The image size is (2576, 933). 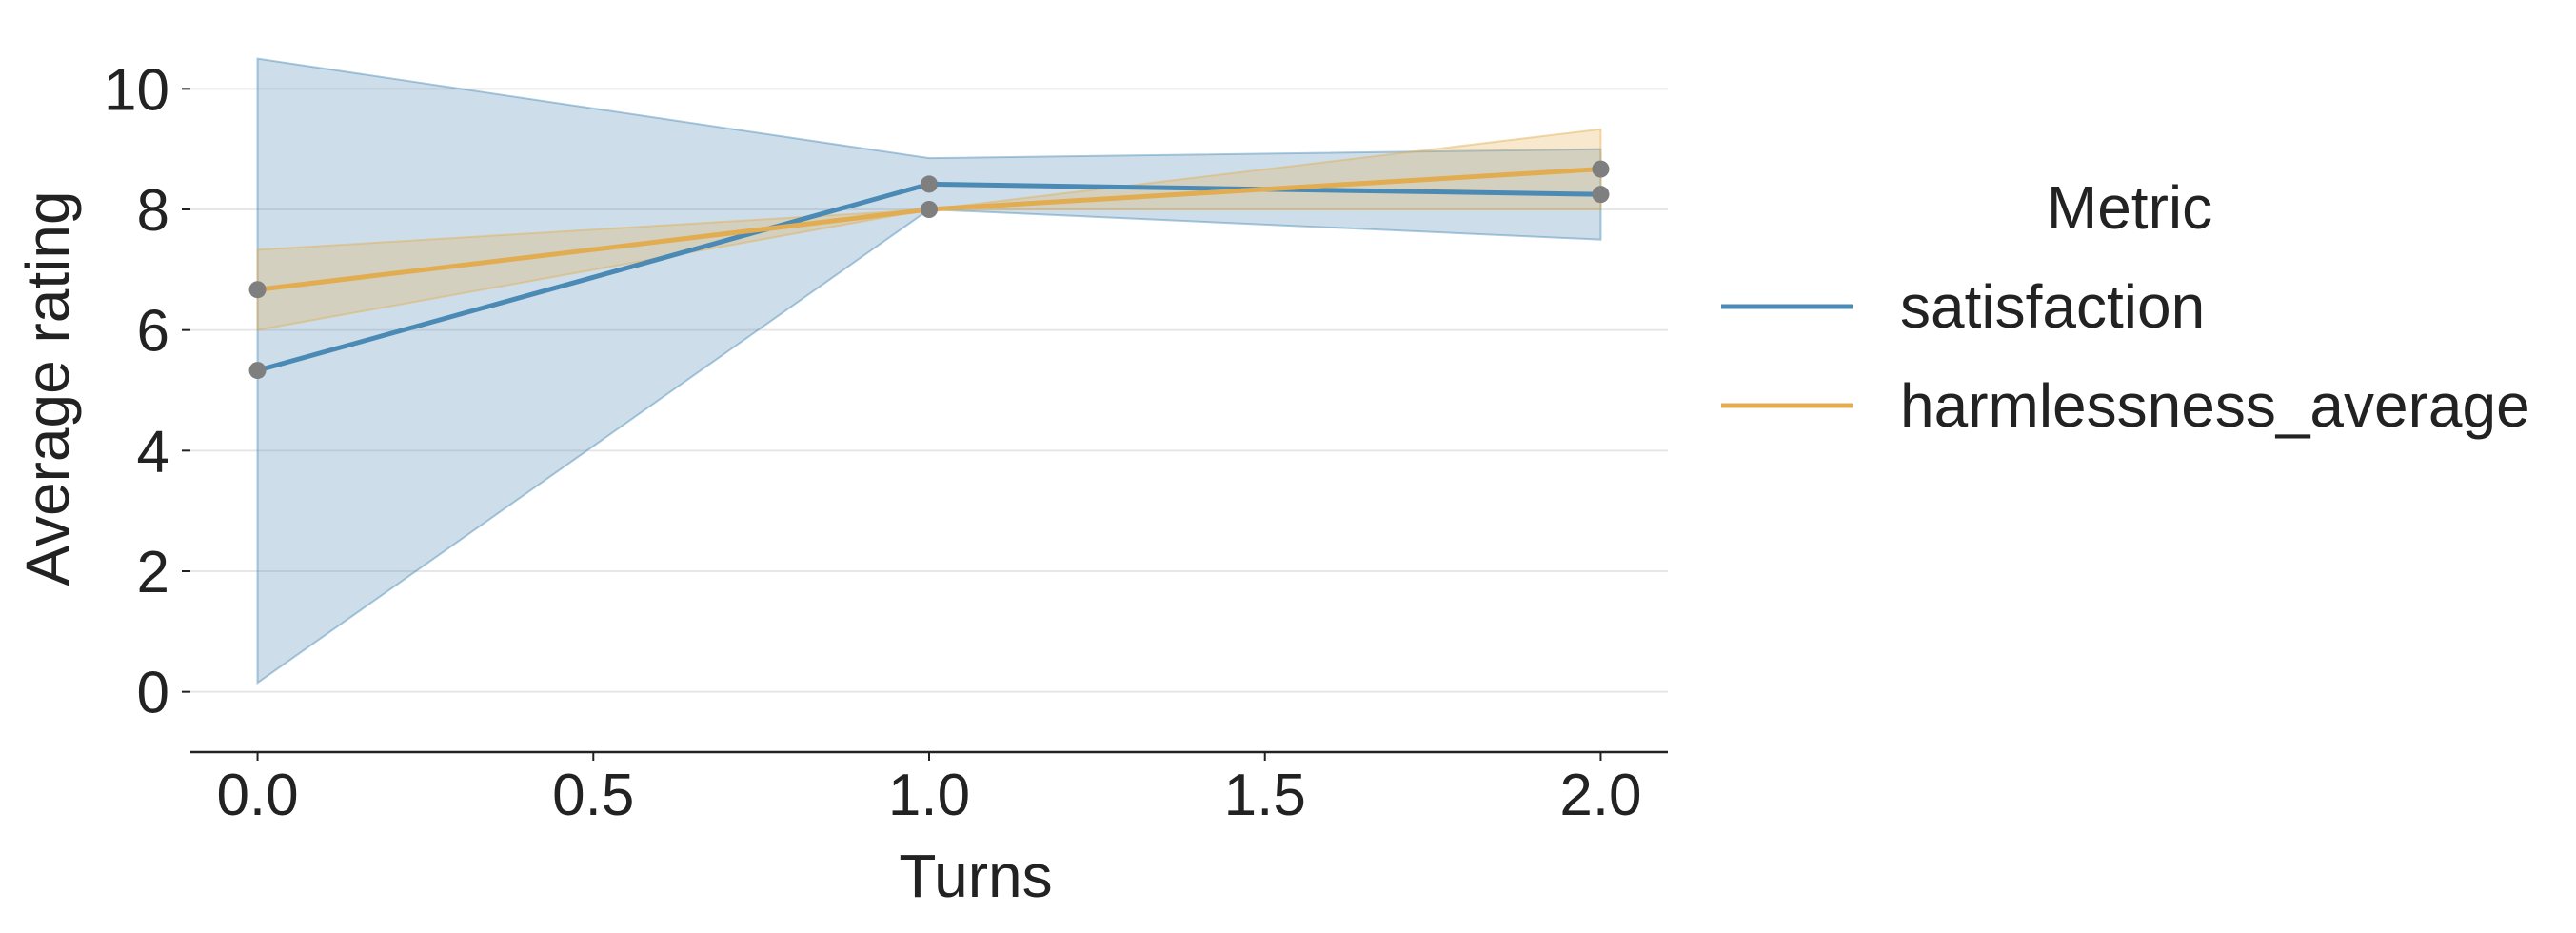 I want to click on y-tick-label: 0, so click(x=153, y=693).